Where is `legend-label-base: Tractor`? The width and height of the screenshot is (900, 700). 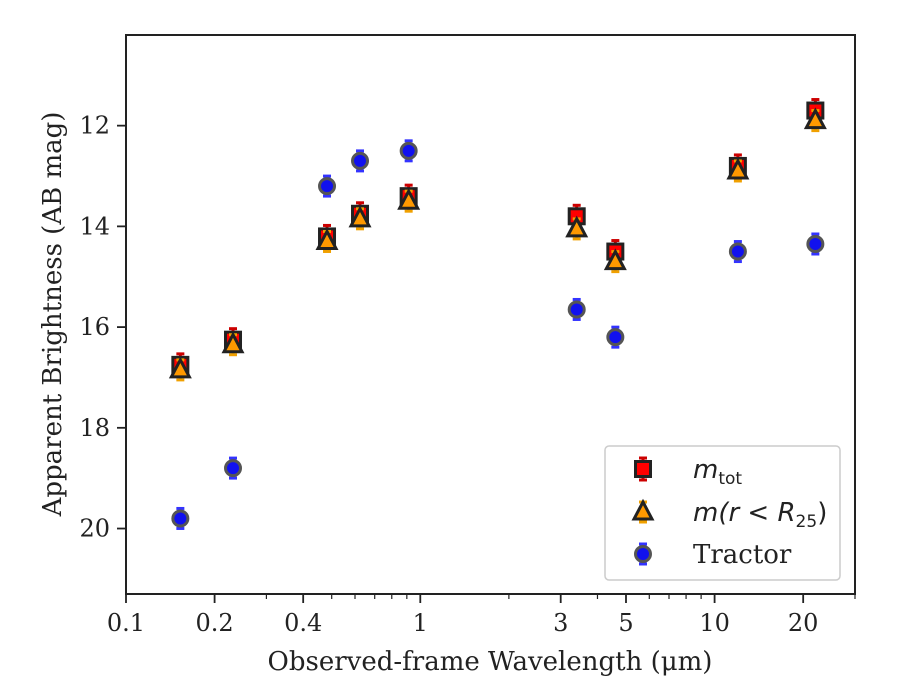 legend-label-base: Tractor is located at coordinates (742, 555).